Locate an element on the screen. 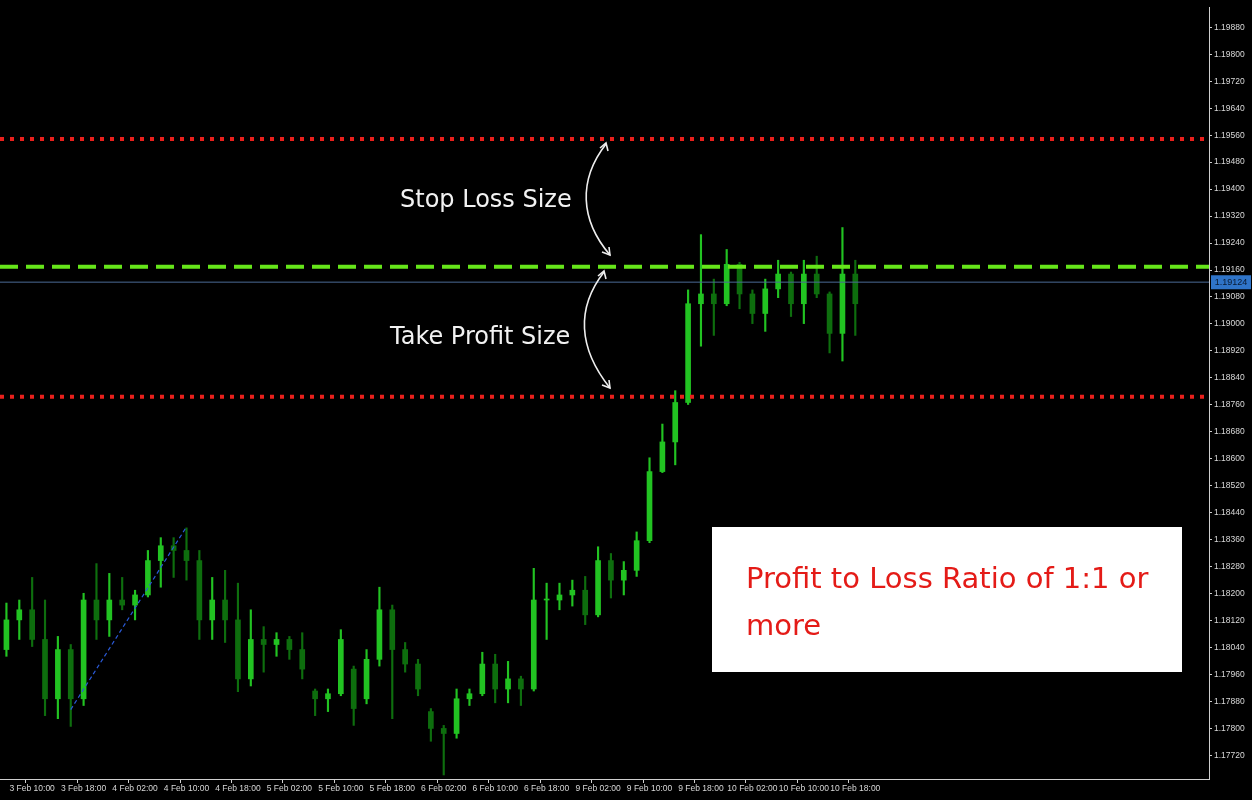 The width and height of the screenshot is (1252, 800). y-tick-label: 1.17800 is located at coordinates (1229, 727).